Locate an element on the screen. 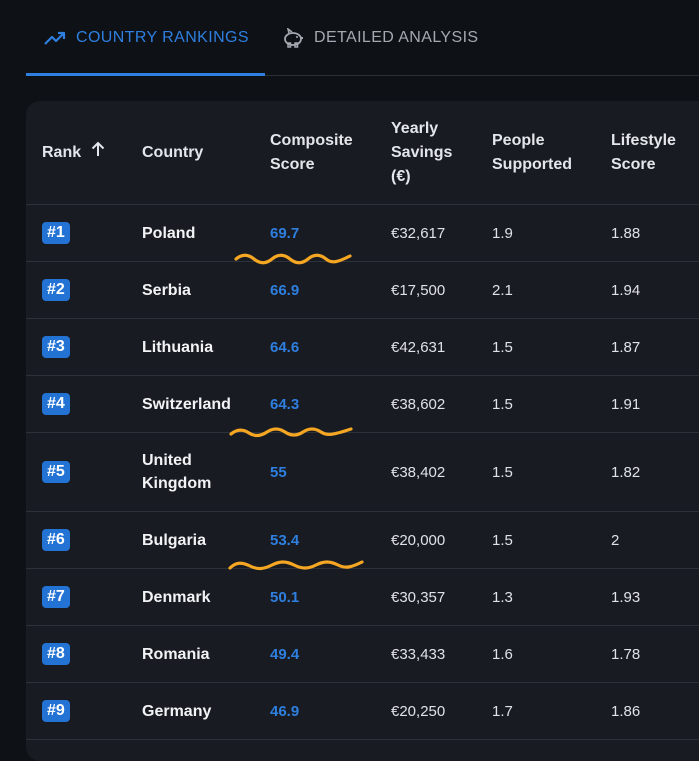 The height and width of the screenshot is (761, 699). rank-cell: #7 is located at coordinates (56, 597).